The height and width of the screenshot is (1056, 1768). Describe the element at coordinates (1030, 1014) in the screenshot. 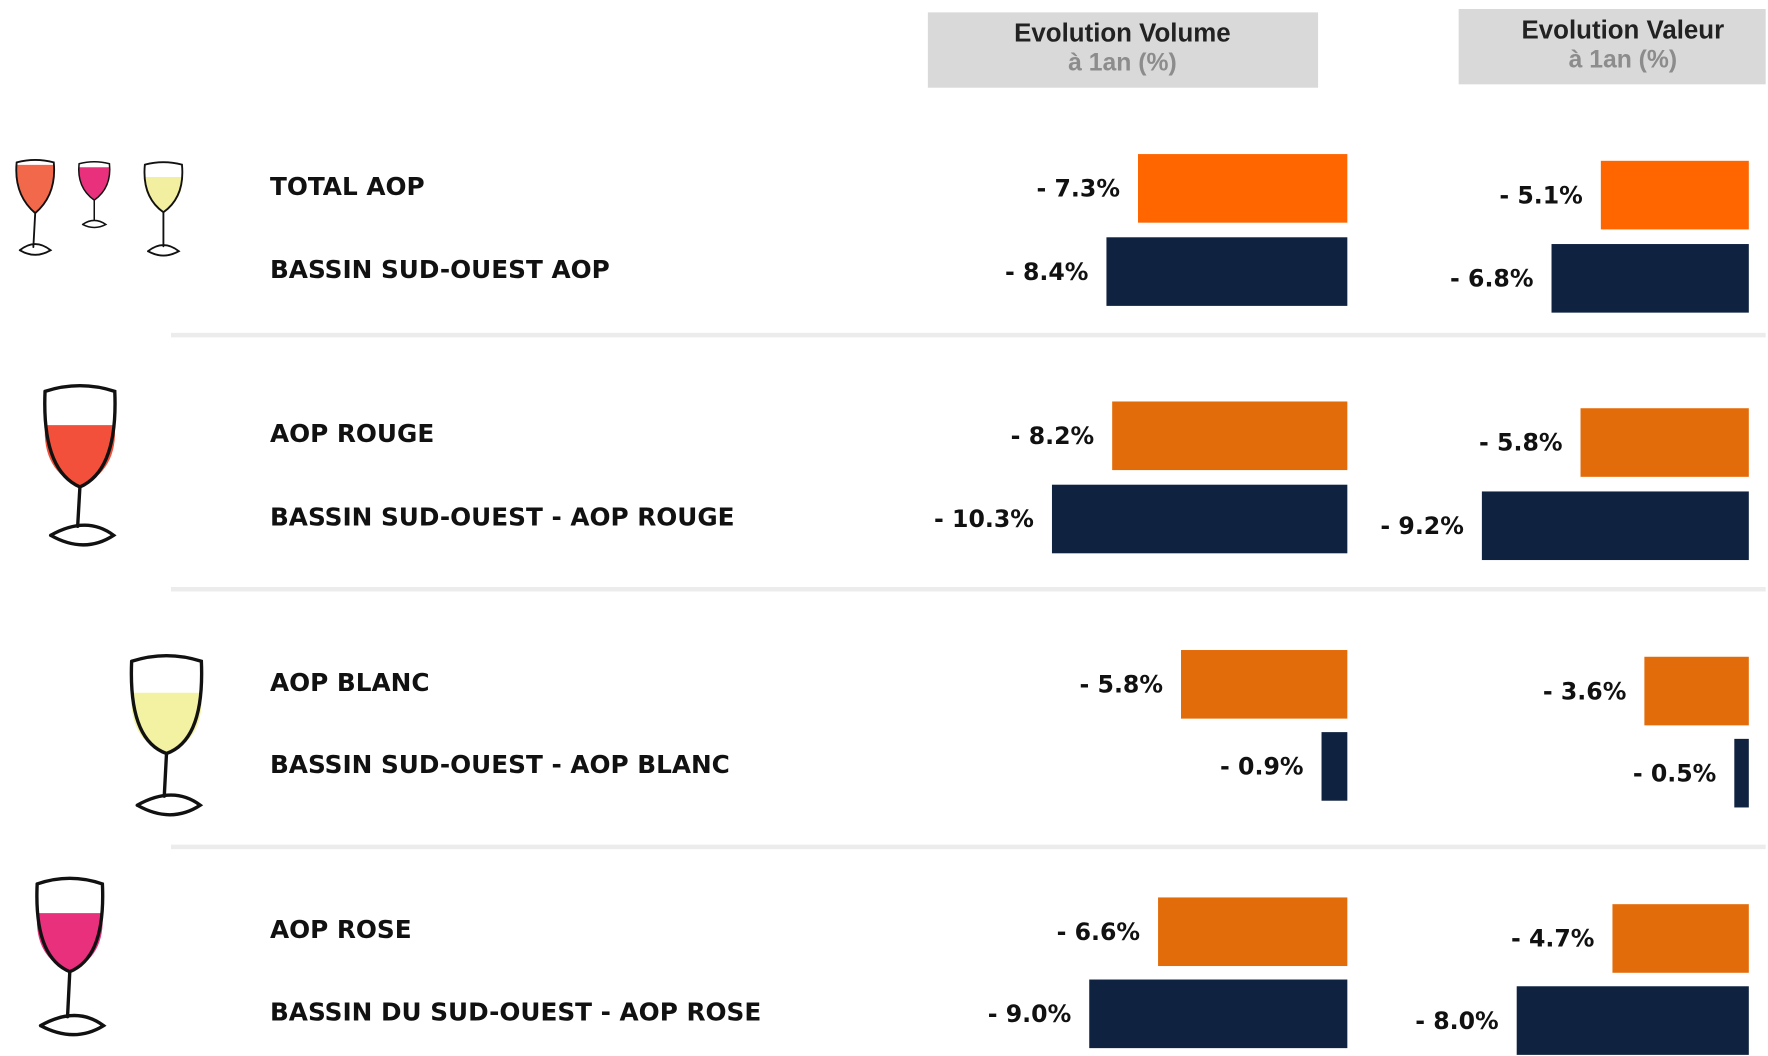

I see `value-label: - 9.0%` at that location.